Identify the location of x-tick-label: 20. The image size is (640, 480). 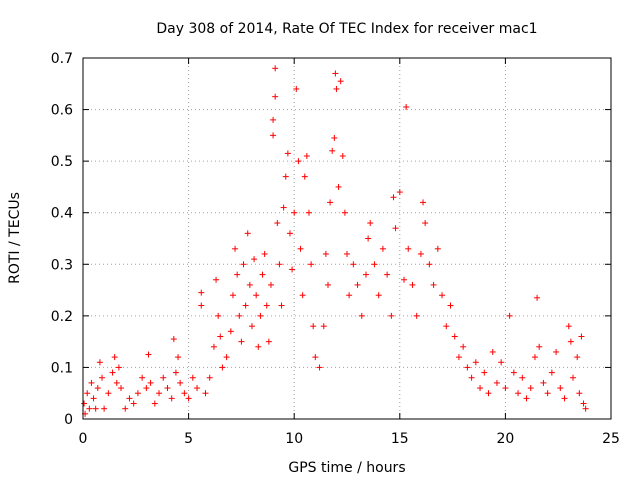
(505, 439).